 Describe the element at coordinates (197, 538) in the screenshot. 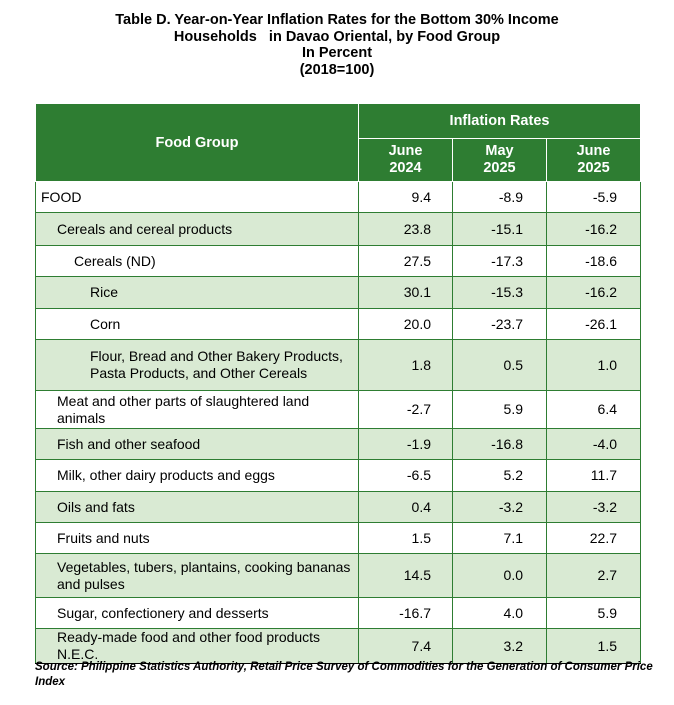

I see `row-label: Fruits and nuts` at that location.